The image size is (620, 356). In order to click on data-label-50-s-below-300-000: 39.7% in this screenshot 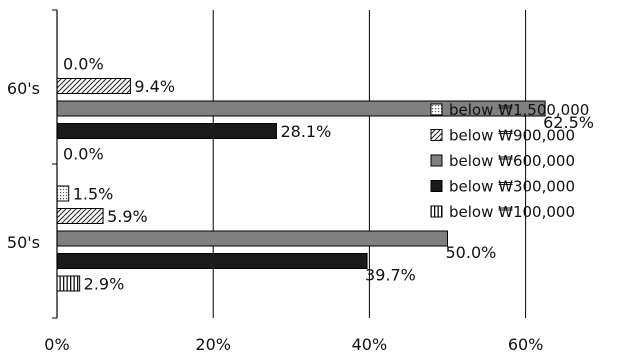, I will do `click(390, 275)`.